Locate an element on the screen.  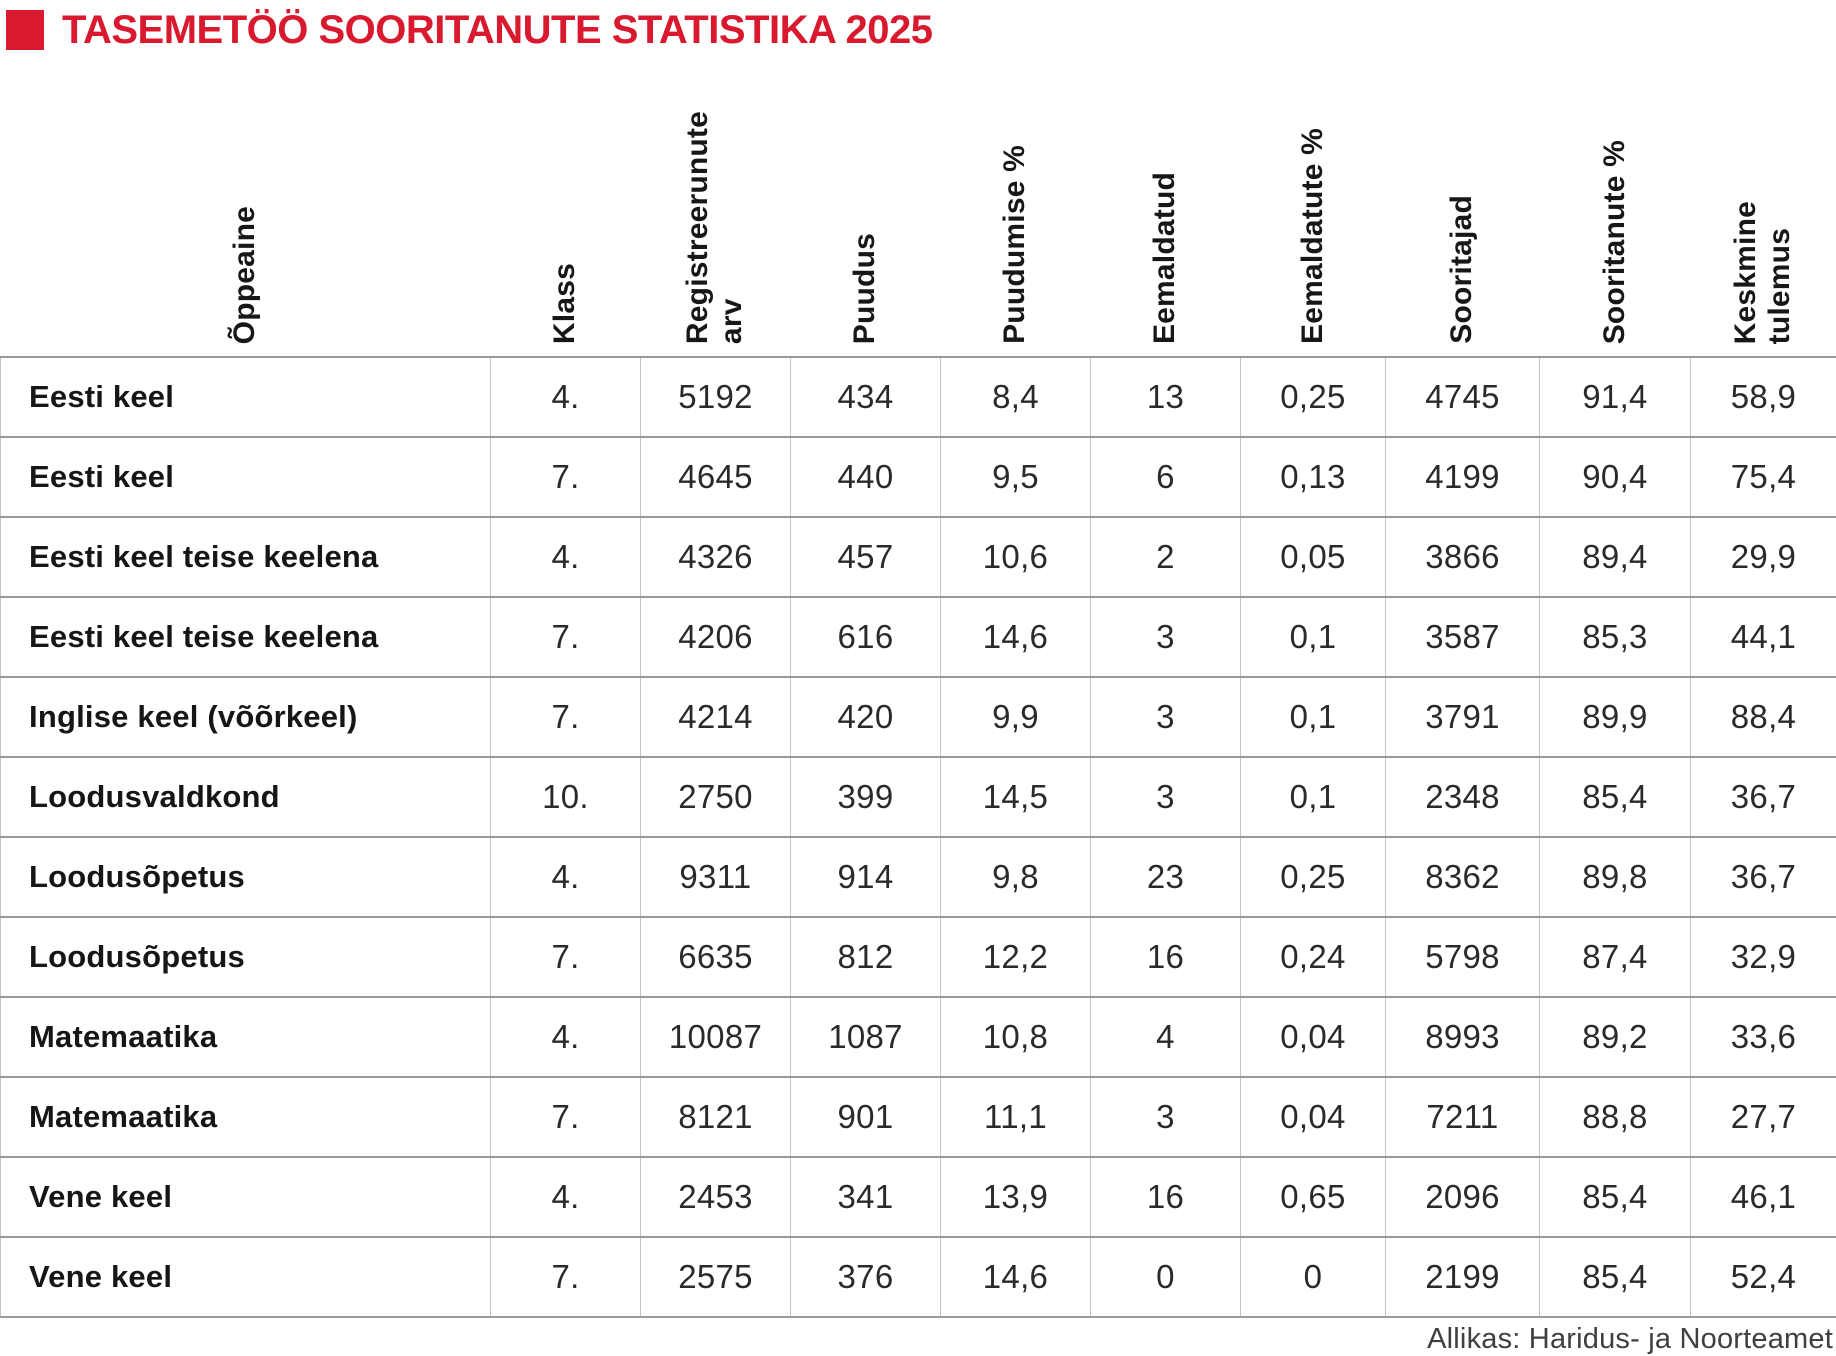
column-header-label: Õppeaine is located at coordinates (244, 274).